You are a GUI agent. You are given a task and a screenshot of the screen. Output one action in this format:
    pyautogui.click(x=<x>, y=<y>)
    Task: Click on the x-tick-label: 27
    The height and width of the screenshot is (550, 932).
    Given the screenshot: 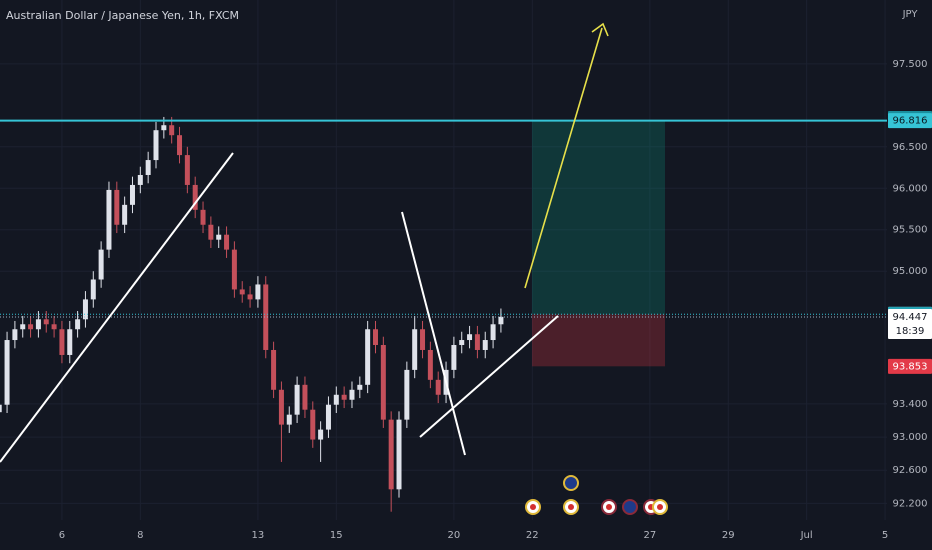 What is the action you would take?
    pyautogui.click(x=649, y=535)
    